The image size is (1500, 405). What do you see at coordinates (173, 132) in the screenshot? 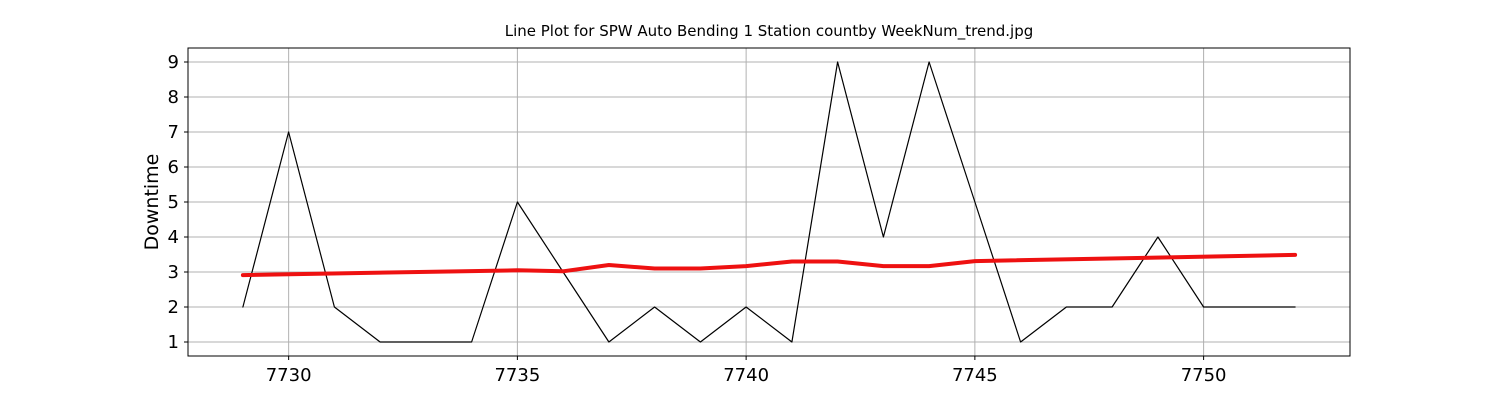
I see `y-tick-label: 7` at bounding box center [173, 132].